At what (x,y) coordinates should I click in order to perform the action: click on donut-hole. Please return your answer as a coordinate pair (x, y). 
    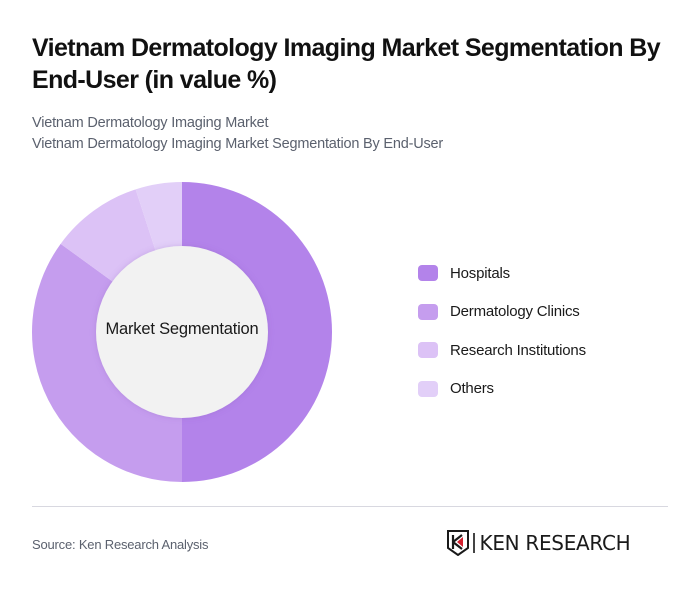
    Looking at the image, I should click on (182, 332).